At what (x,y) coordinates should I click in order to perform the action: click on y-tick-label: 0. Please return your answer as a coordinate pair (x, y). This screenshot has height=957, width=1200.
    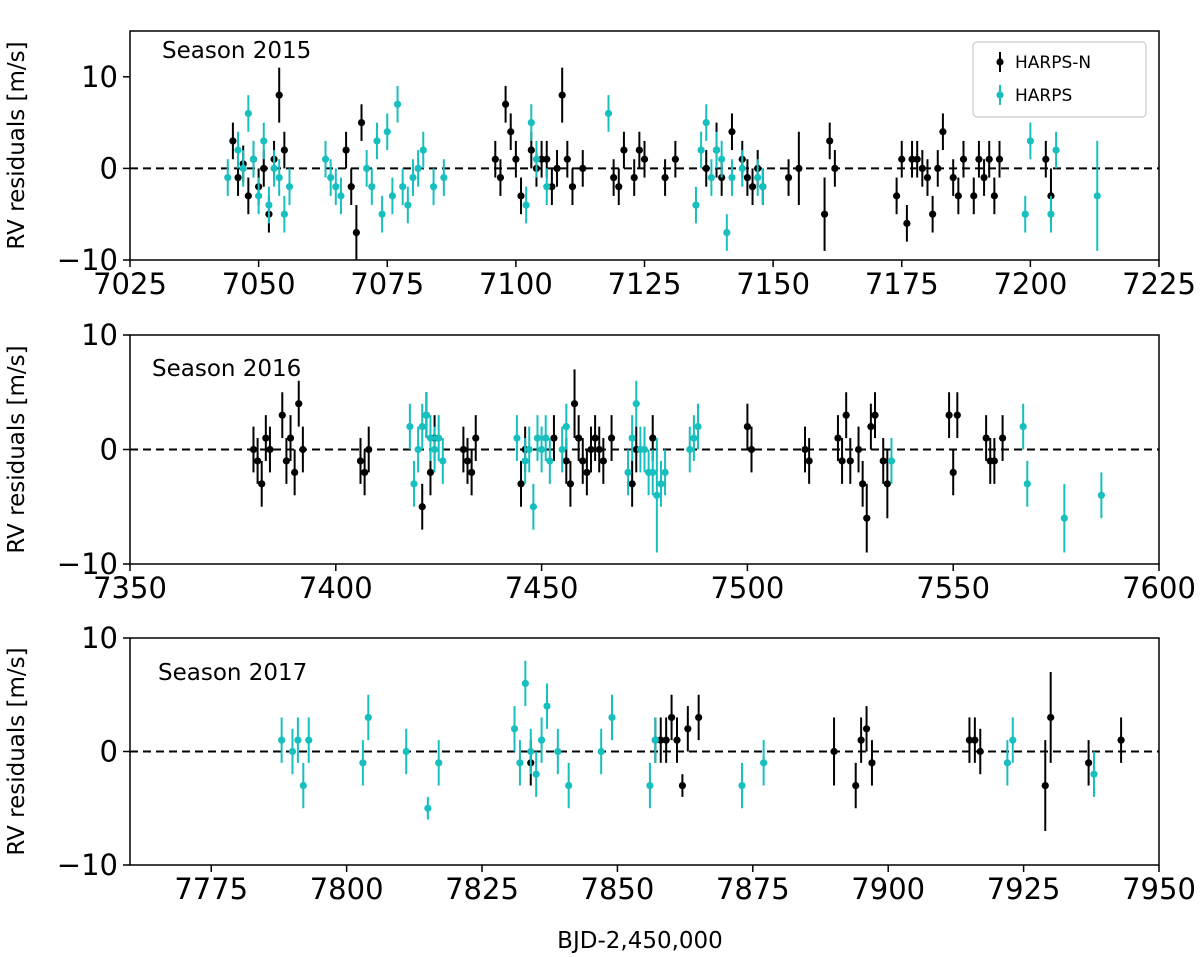
    Looking at the image, I should click on (109, 450).